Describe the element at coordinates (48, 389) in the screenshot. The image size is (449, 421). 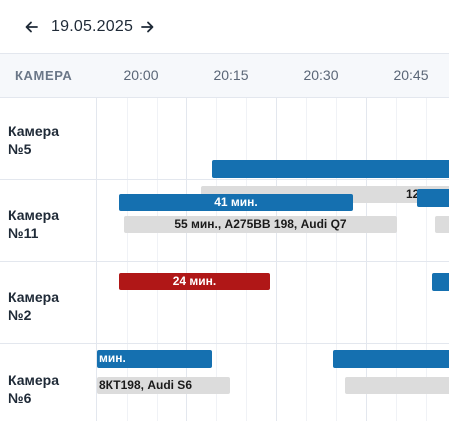
I see `camera-name: Камера №6` at that location.